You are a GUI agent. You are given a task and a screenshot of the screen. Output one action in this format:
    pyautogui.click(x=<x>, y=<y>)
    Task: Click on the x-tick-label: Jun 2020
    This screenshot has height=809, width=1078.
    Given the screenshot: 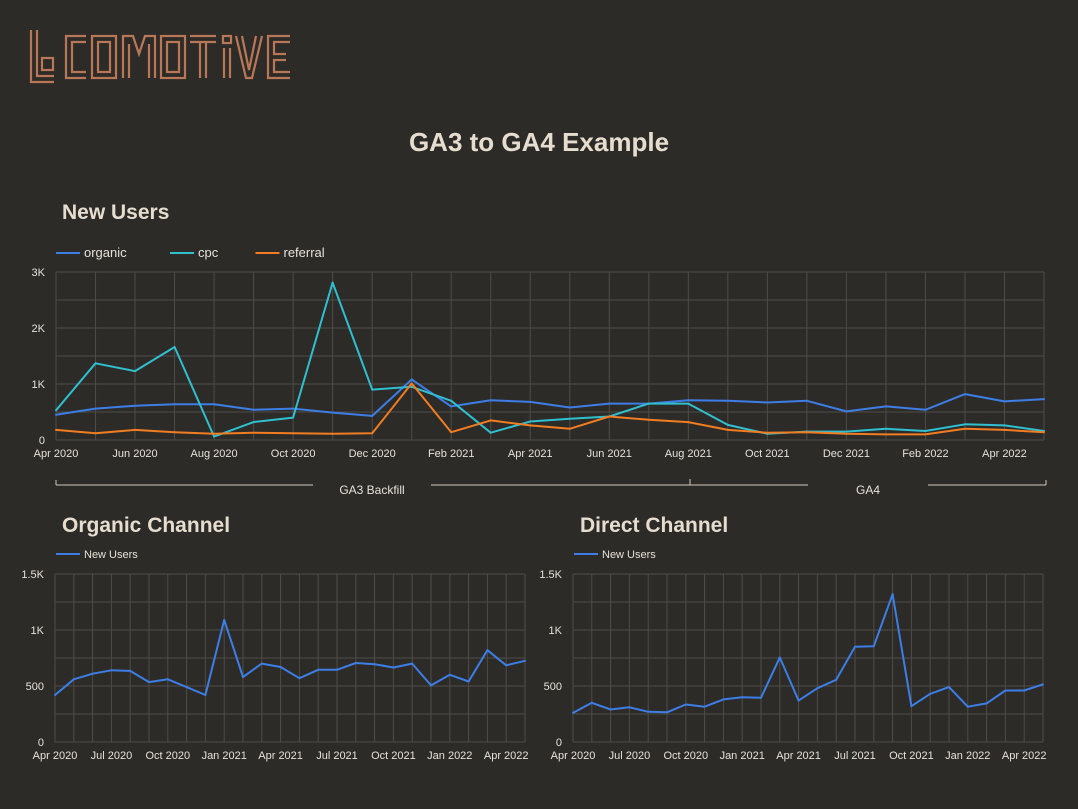 What is the action you would take?
    pyautogui.click(x=134, y=454)
    